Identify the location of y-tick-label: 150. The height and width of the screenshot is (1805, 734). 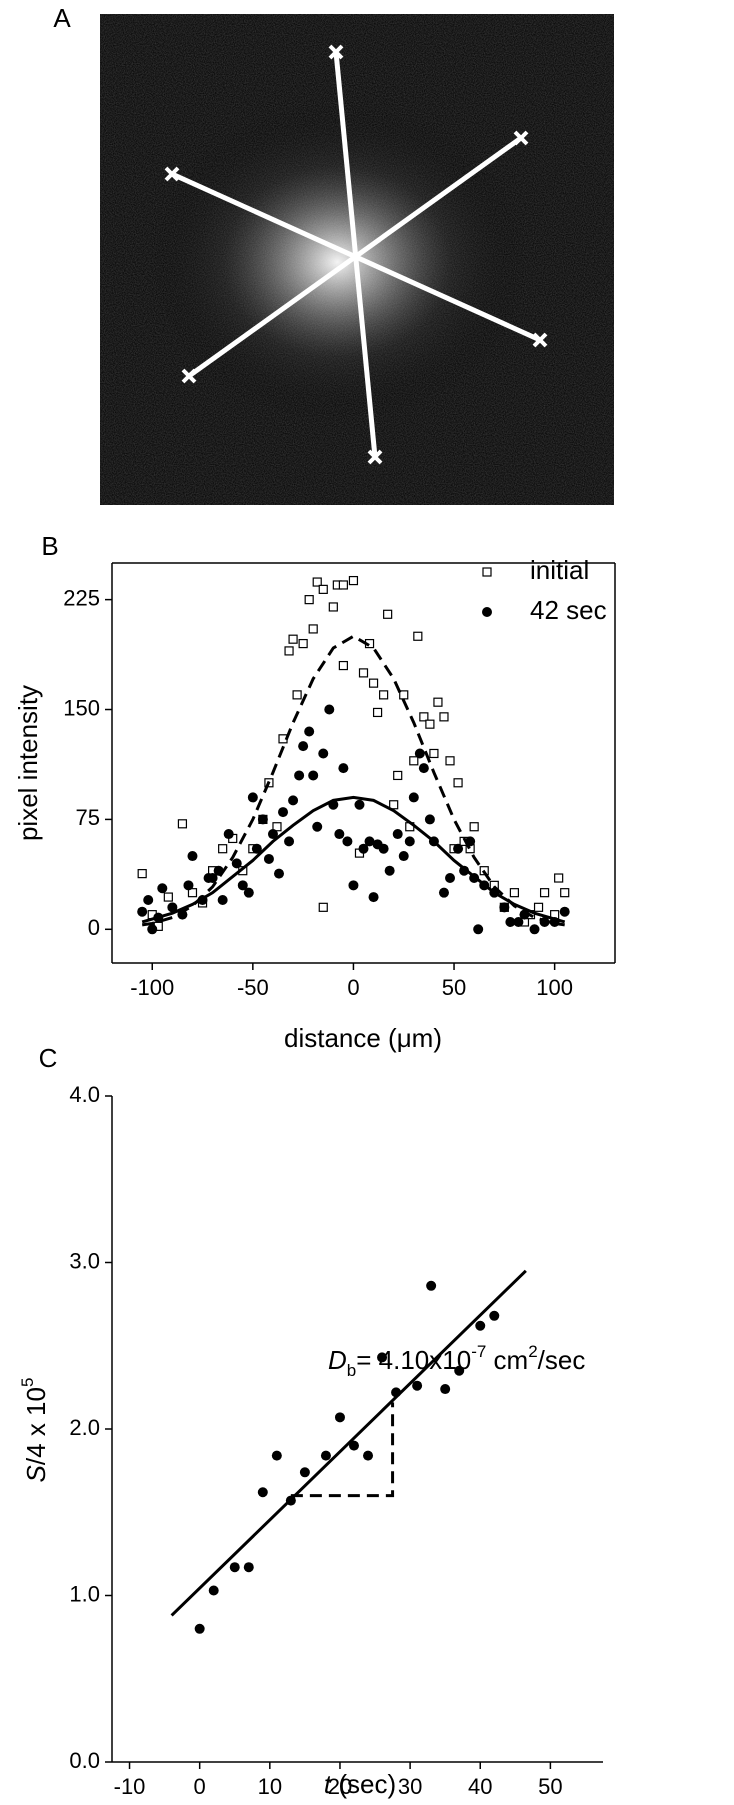
(81, 707).